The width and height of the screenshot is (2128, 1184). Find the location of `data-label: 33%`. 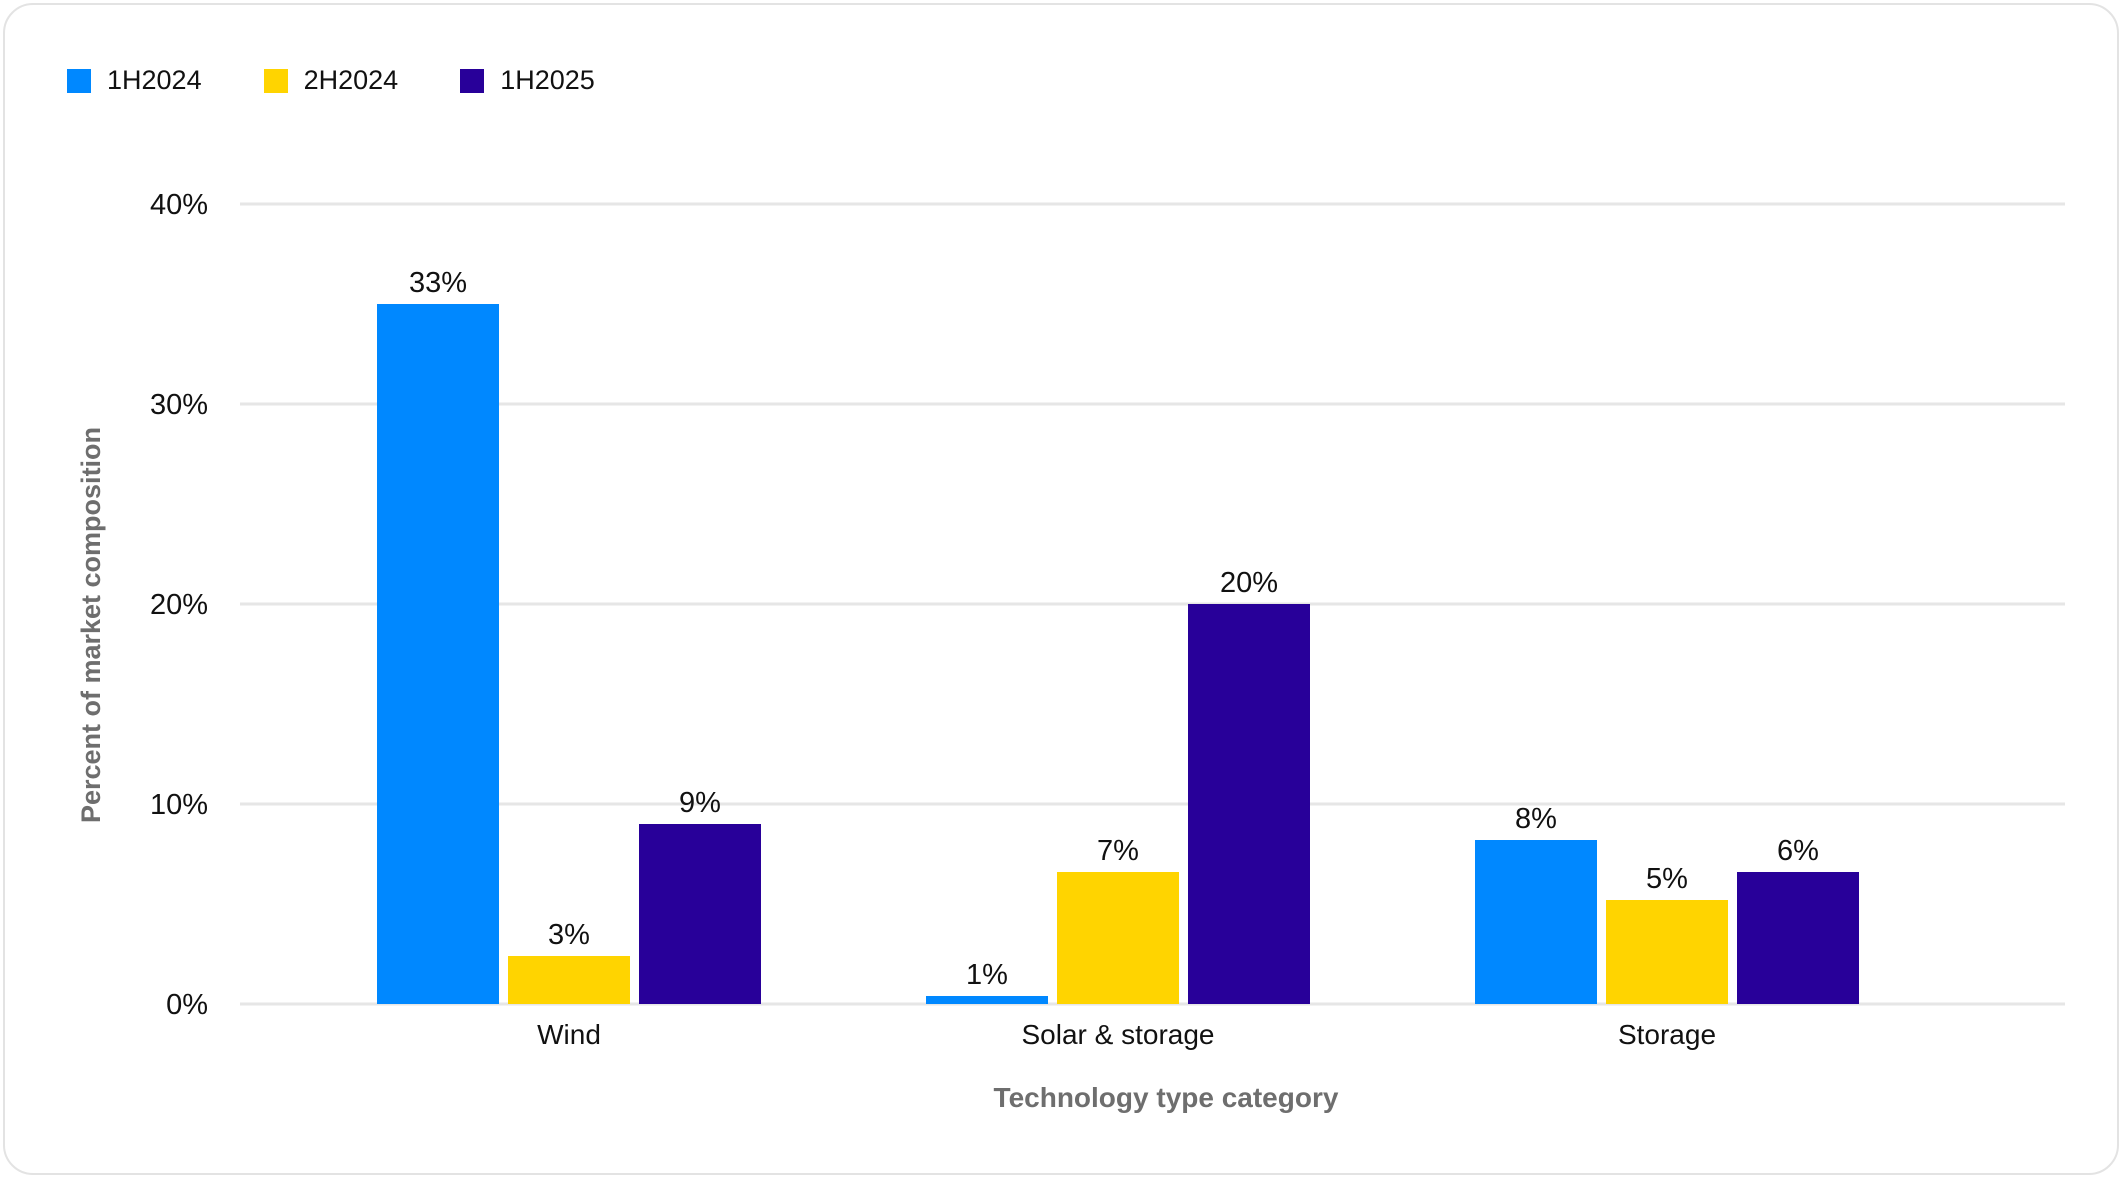

data-label: 33% is located at coordinates (438, 283).